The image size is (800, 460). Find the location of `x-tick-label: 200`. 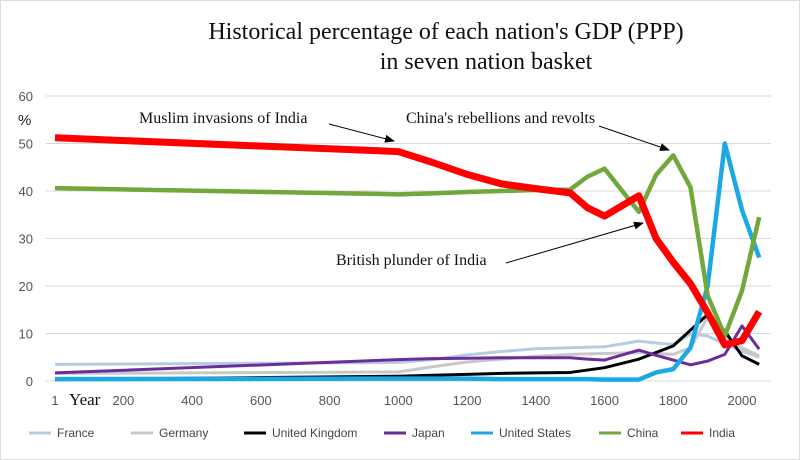

x-tick-label: 200 is located at coordinates (124, 400).